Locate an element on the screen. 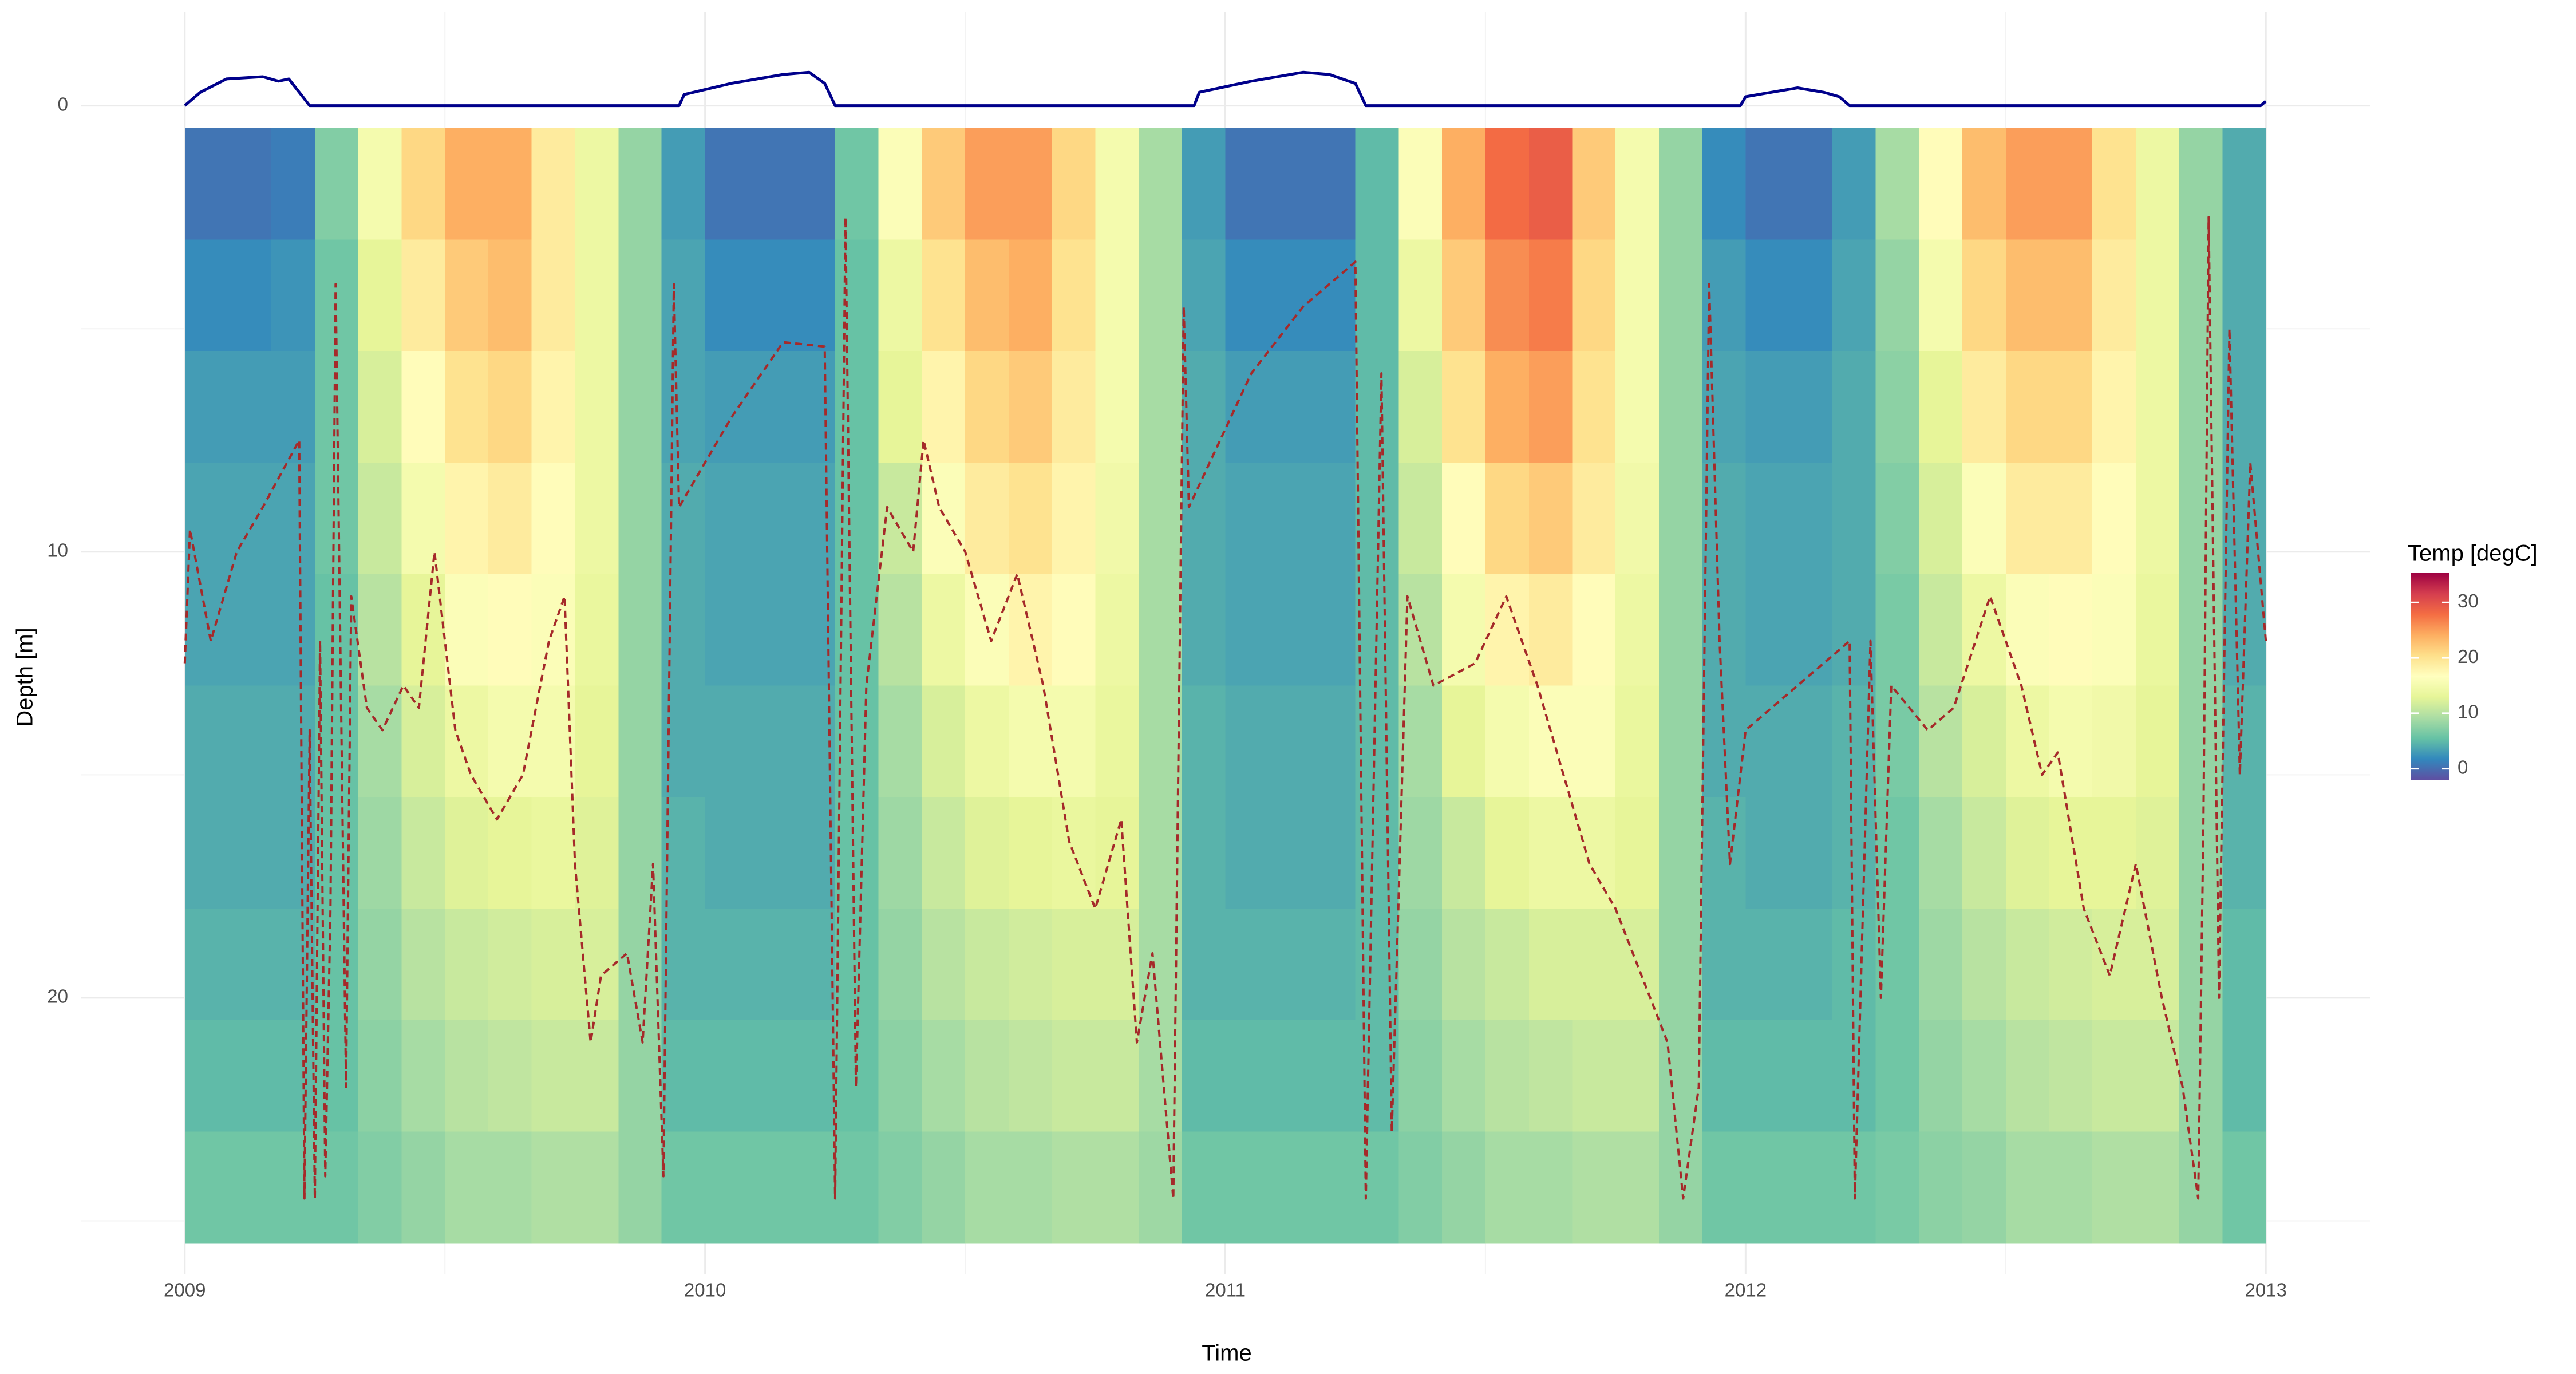  colorbar-tick-label: 20 is located at coordinates (2468, 657).